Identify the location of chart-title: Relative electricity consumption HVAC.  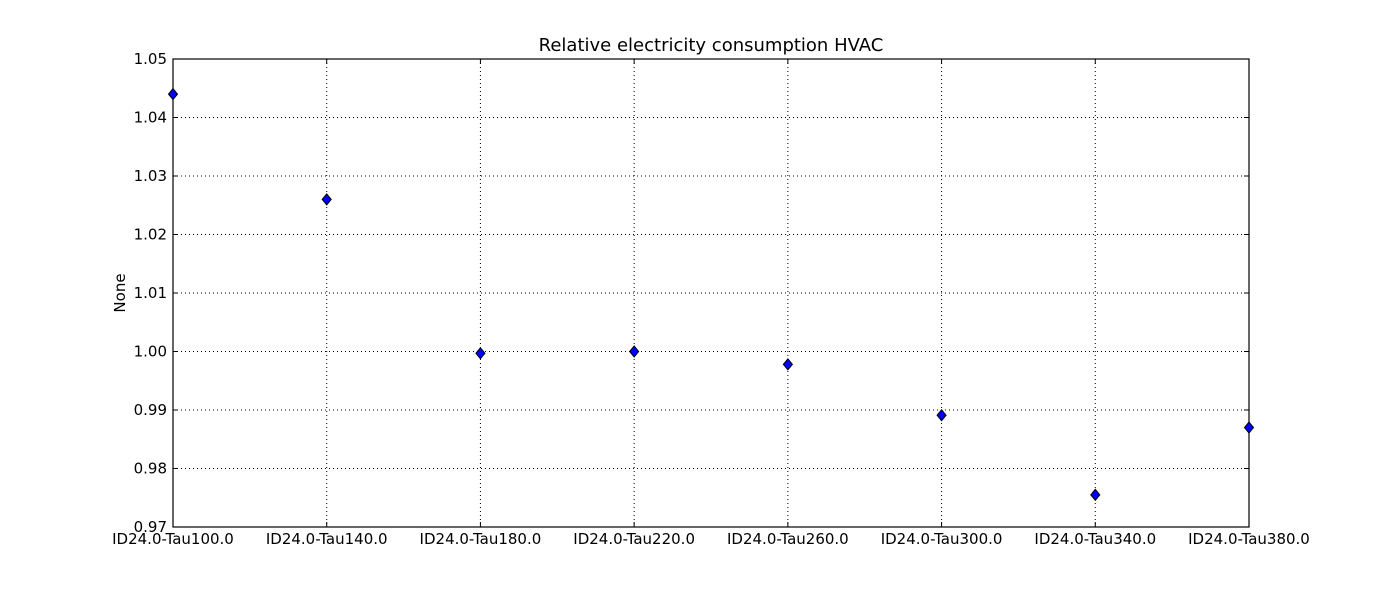
(711, 45).